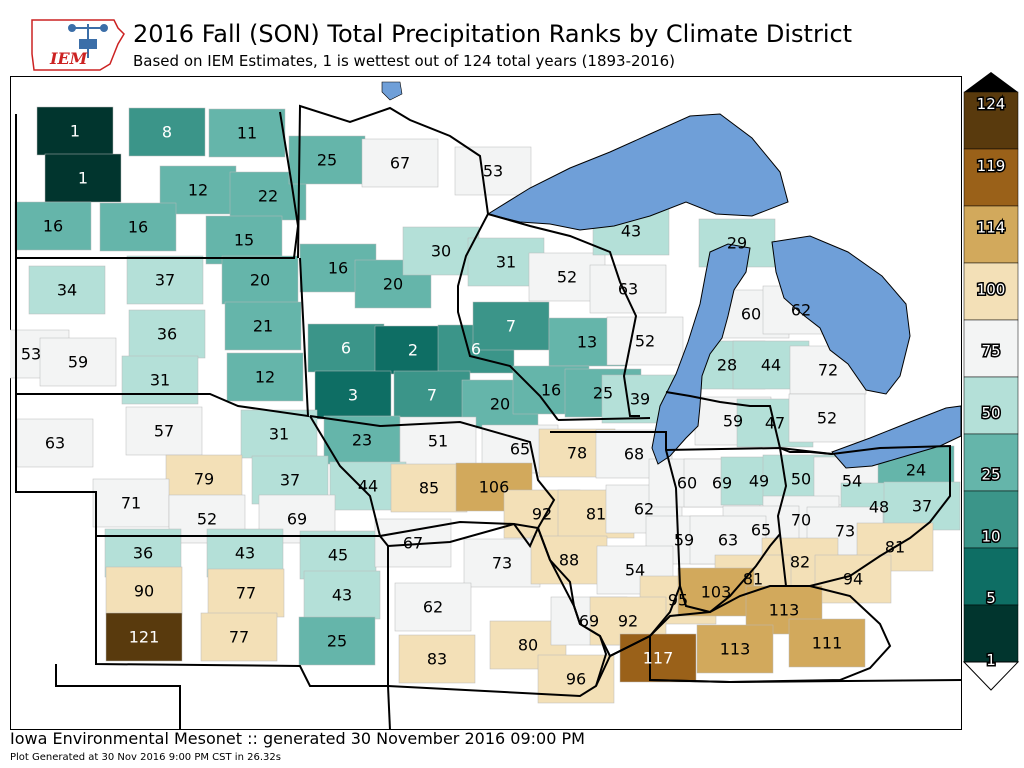 This screenshot has width=1024, height=768. Describe the element at coordinates (733, 421) in the screenshot. I see `district-rank-label: 59` at that location.